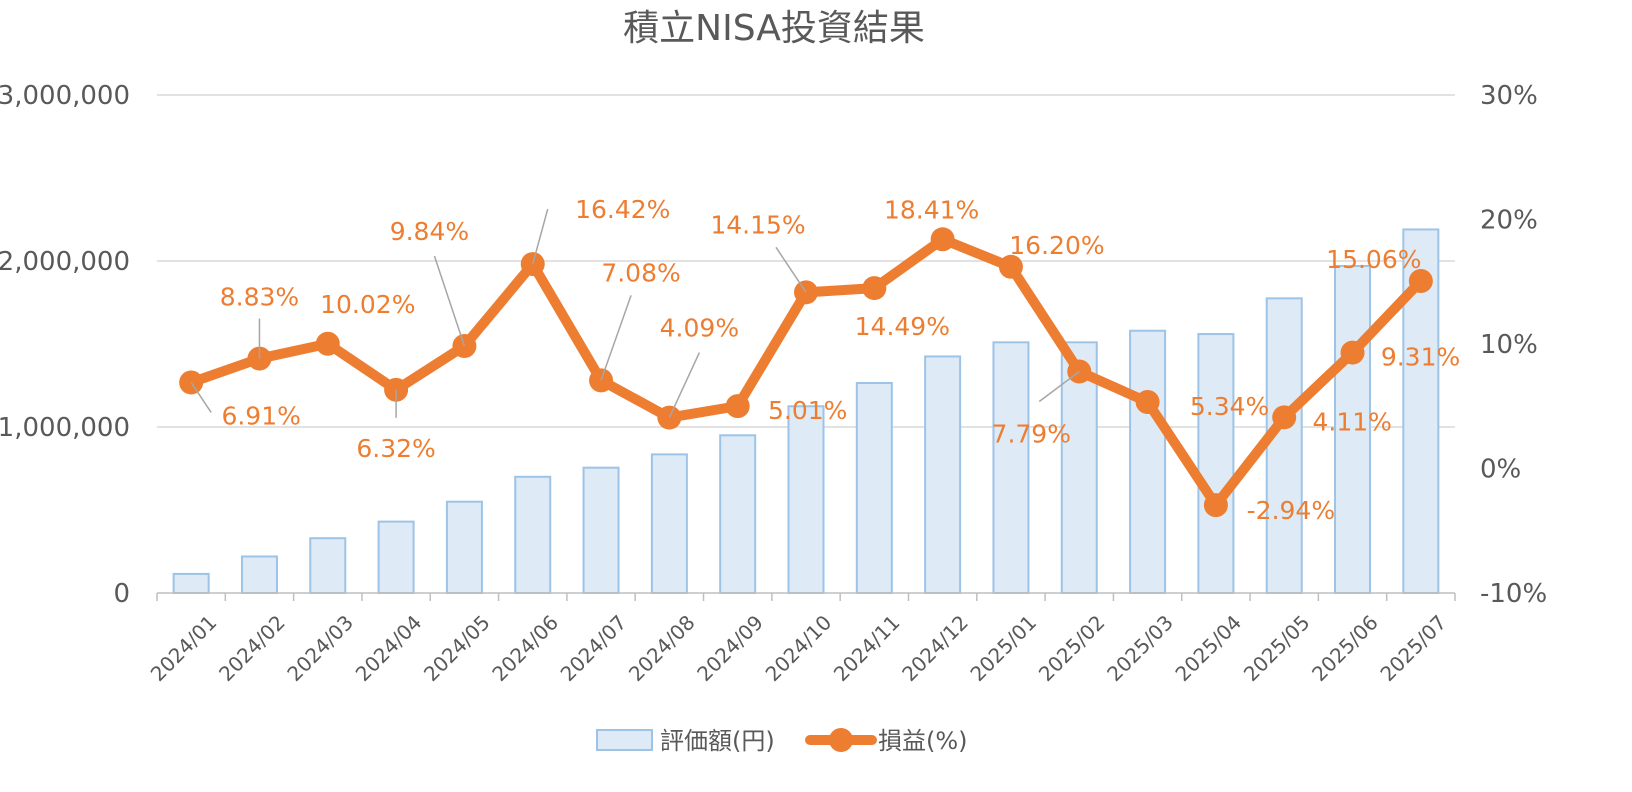 This screenshot has height=792, width=1632. I want to click on data-label-2024/02: 8.83%, so click(259, 297).